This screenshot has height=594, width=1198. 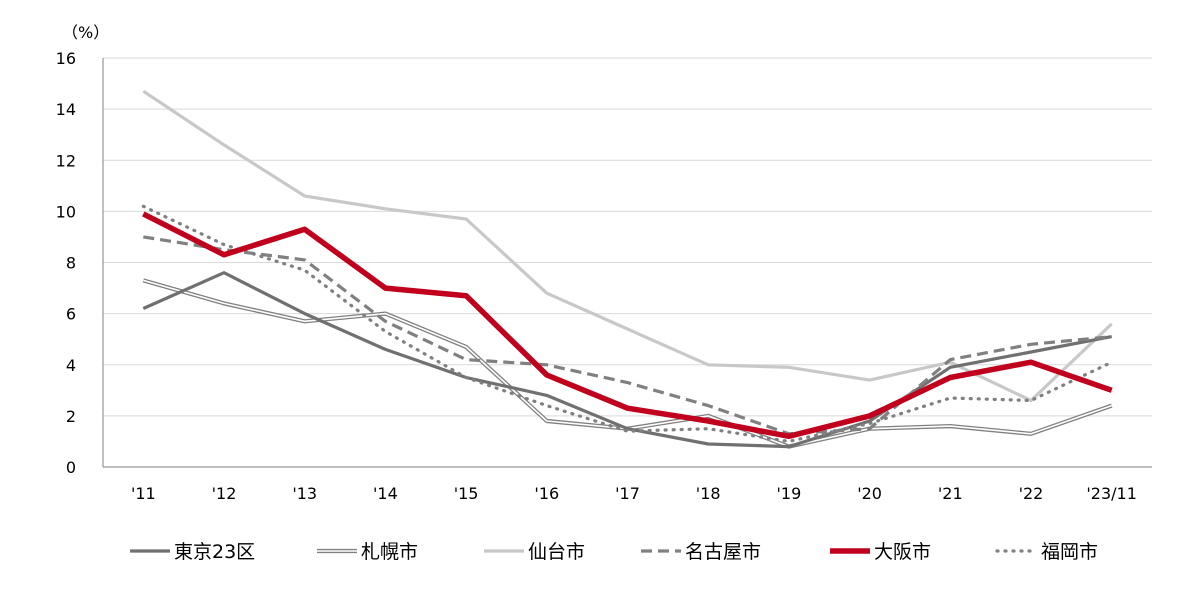 I want to click on y-tick-label: 14, so click(x=66, y=109).